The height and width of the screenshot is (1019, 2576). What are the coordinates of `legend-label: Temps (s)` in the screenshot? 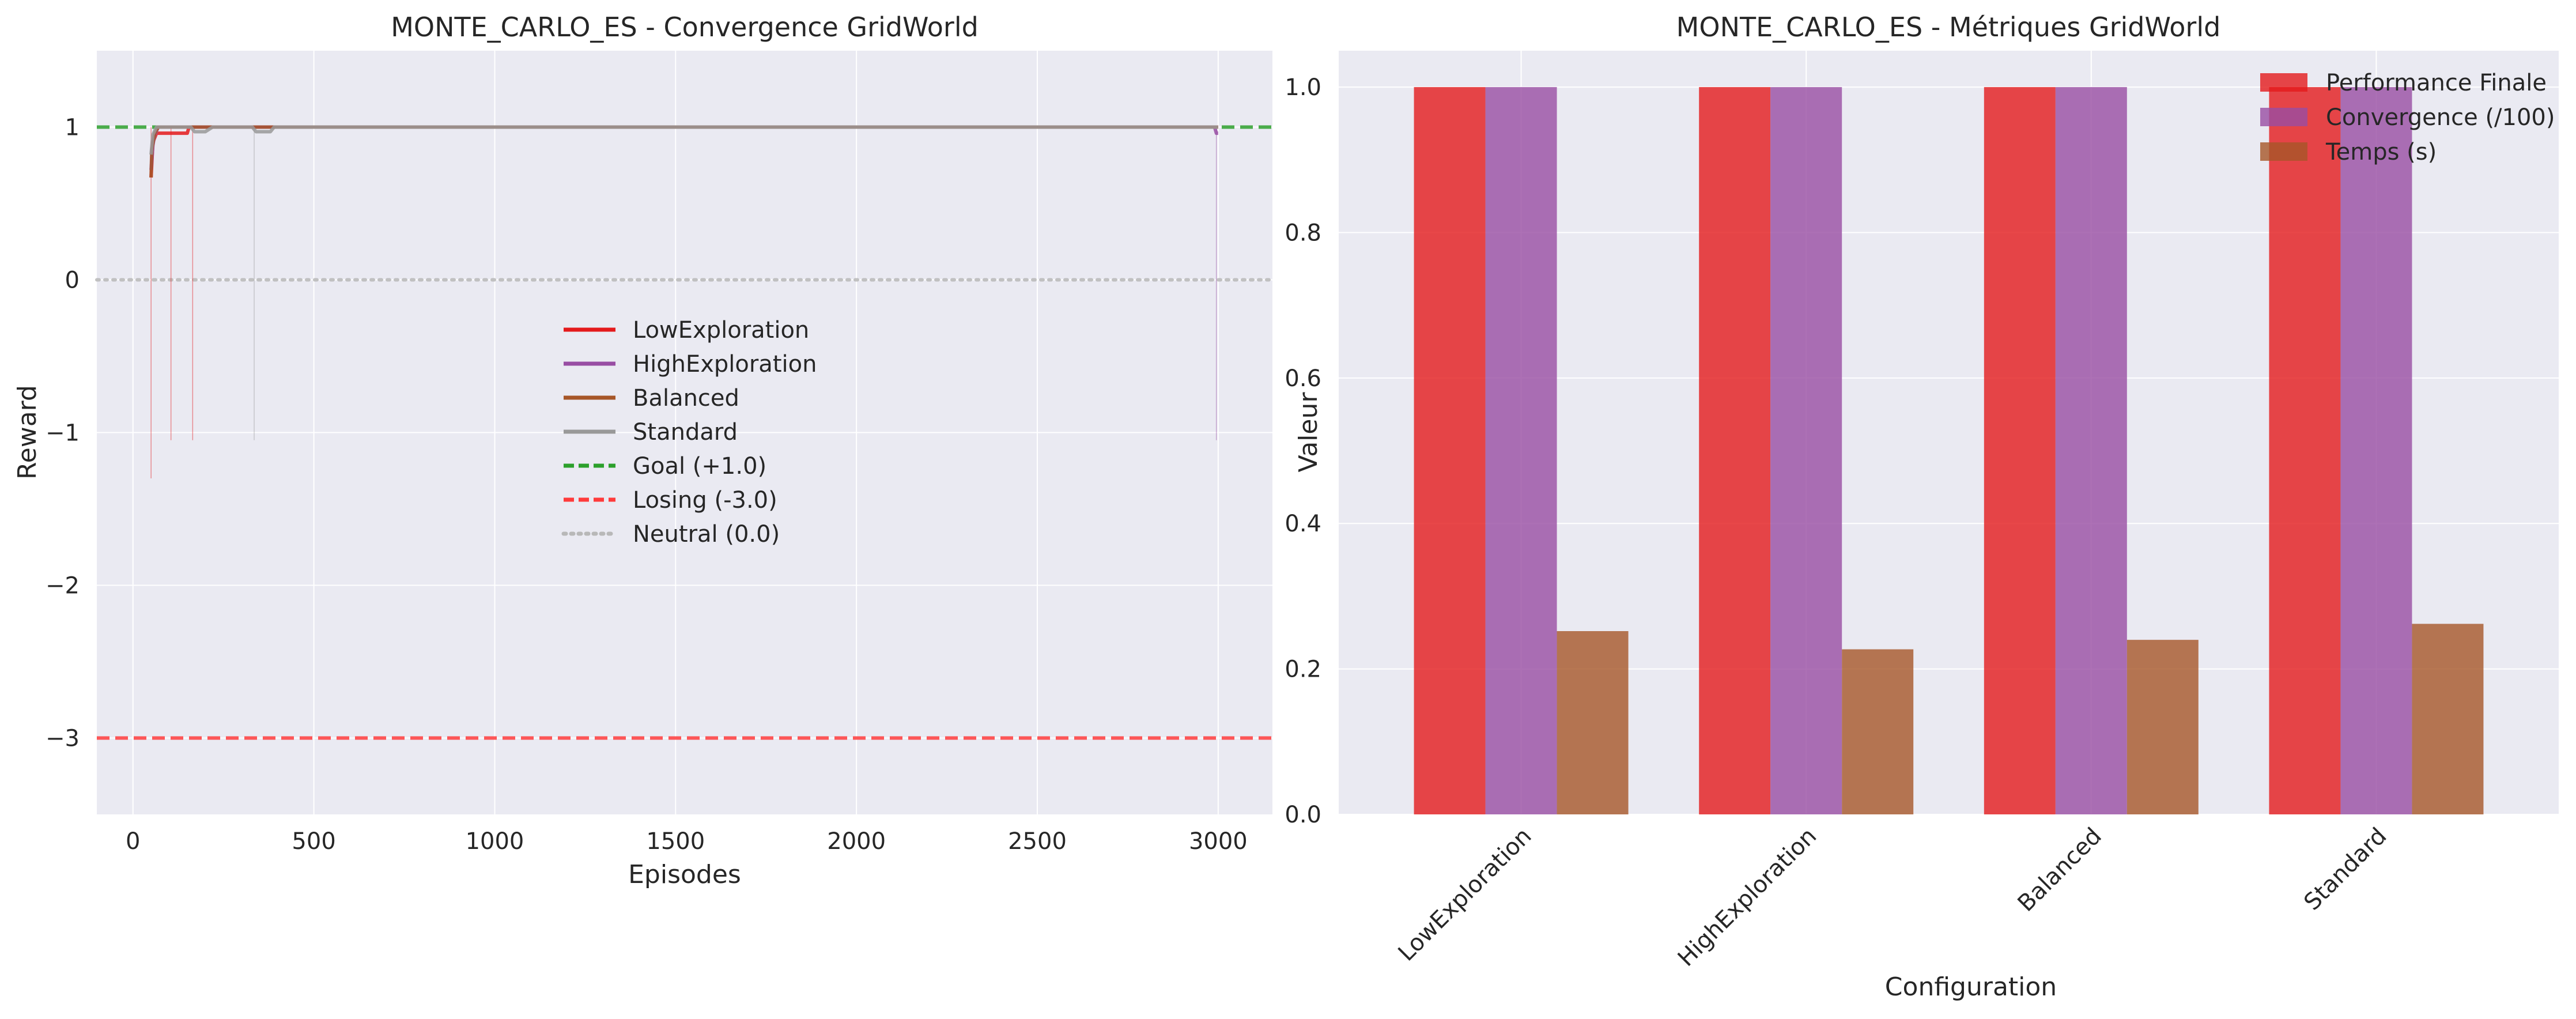 It's located at (2381, 152).